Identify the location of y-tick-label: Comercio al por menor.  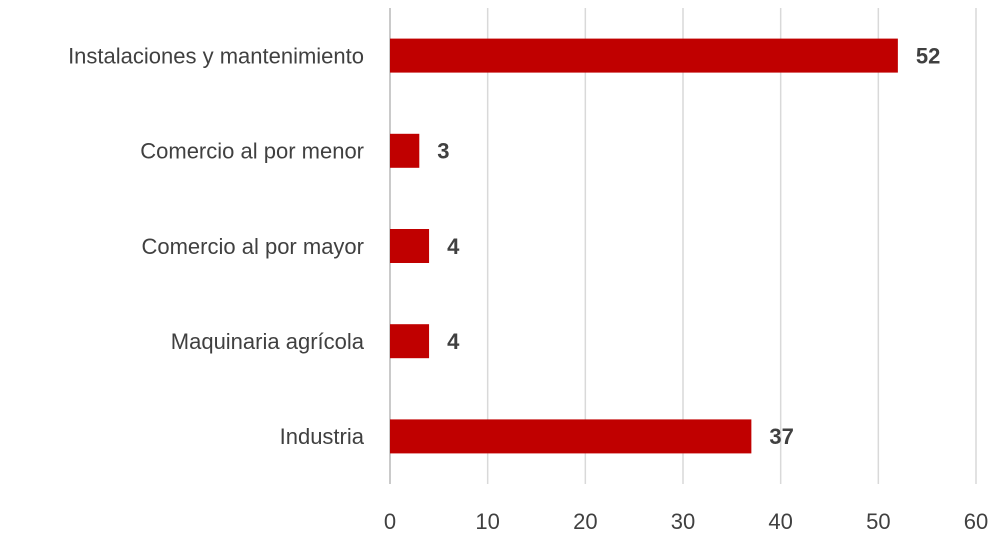
(252, 151).